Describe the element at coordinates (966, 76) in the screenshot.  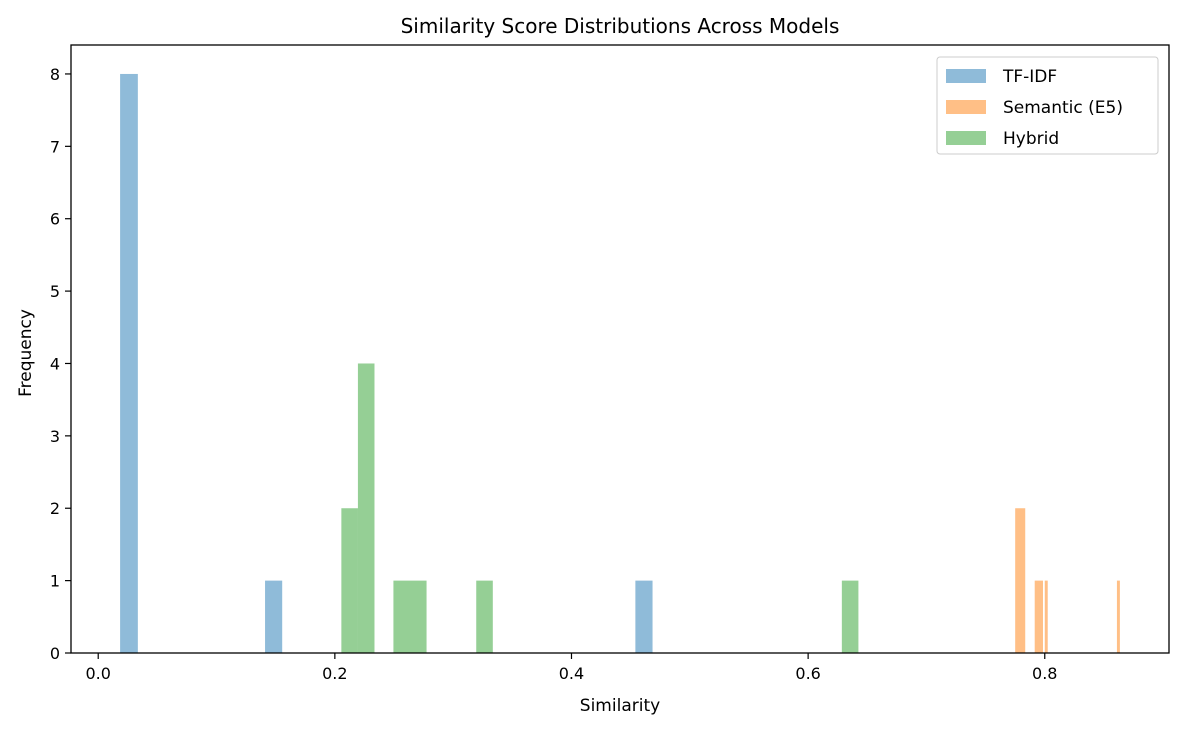
I see `legend-swatch-tf-idf` at that location.